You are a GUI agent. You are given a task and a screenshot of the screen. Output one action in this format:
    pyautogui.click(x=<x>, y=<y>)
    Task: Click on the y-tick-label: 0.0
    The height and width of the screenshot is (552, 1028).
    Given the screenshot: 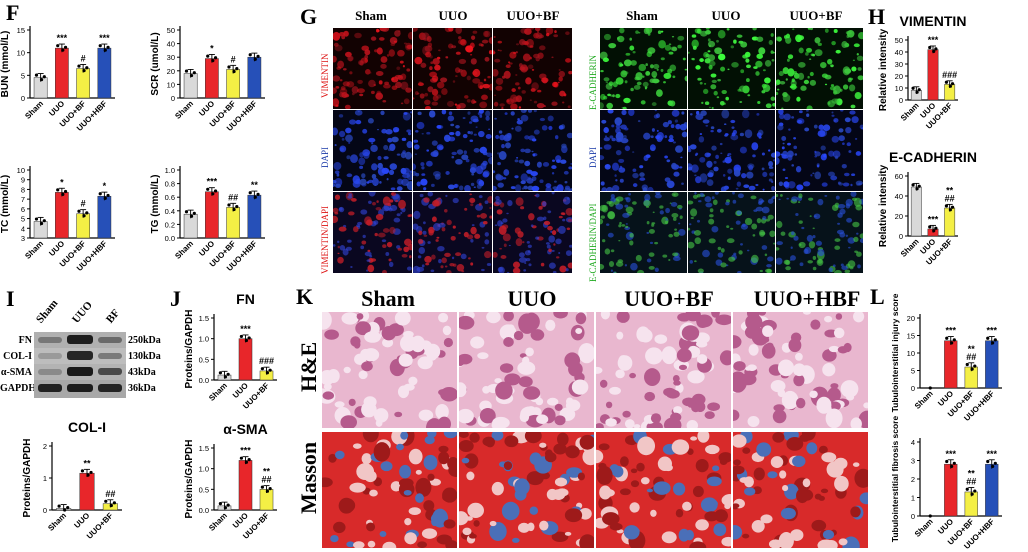 What is the action you would take?
    pyautogui.click(x=170, y=238)
    